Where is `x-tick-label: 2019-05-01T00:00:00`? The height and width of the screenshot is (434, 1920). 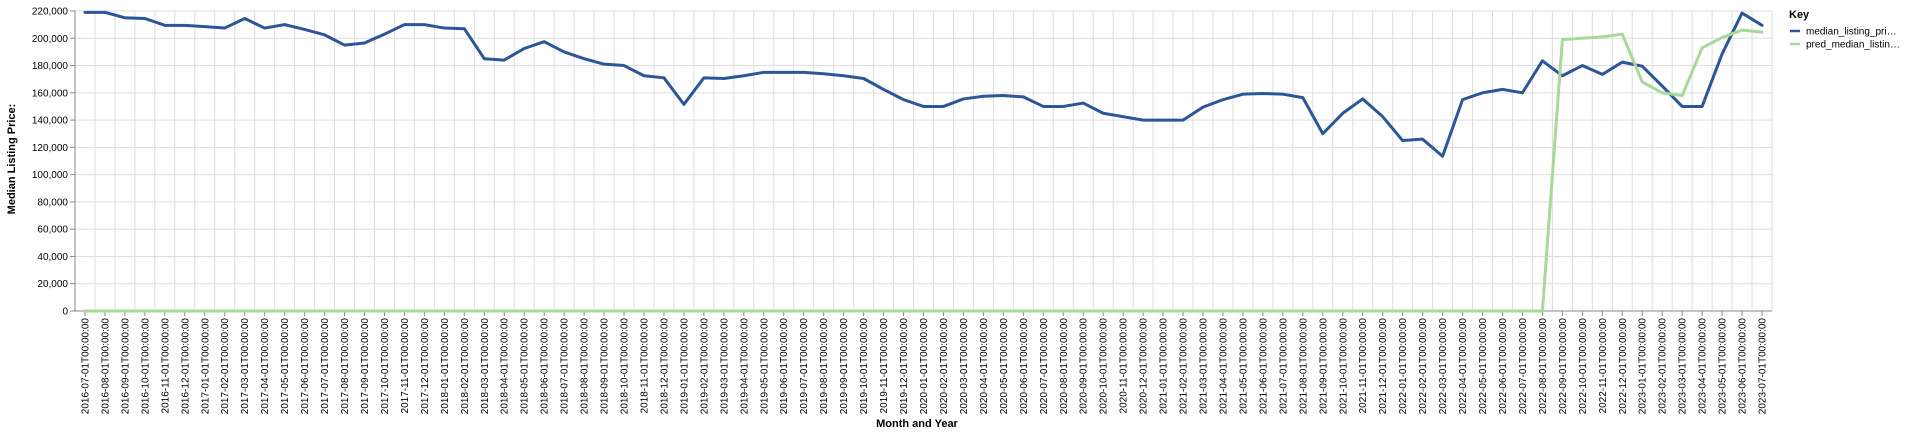 x-tick-label: 2019-05-01T00:00:00 is located at coordinates (764, 366).